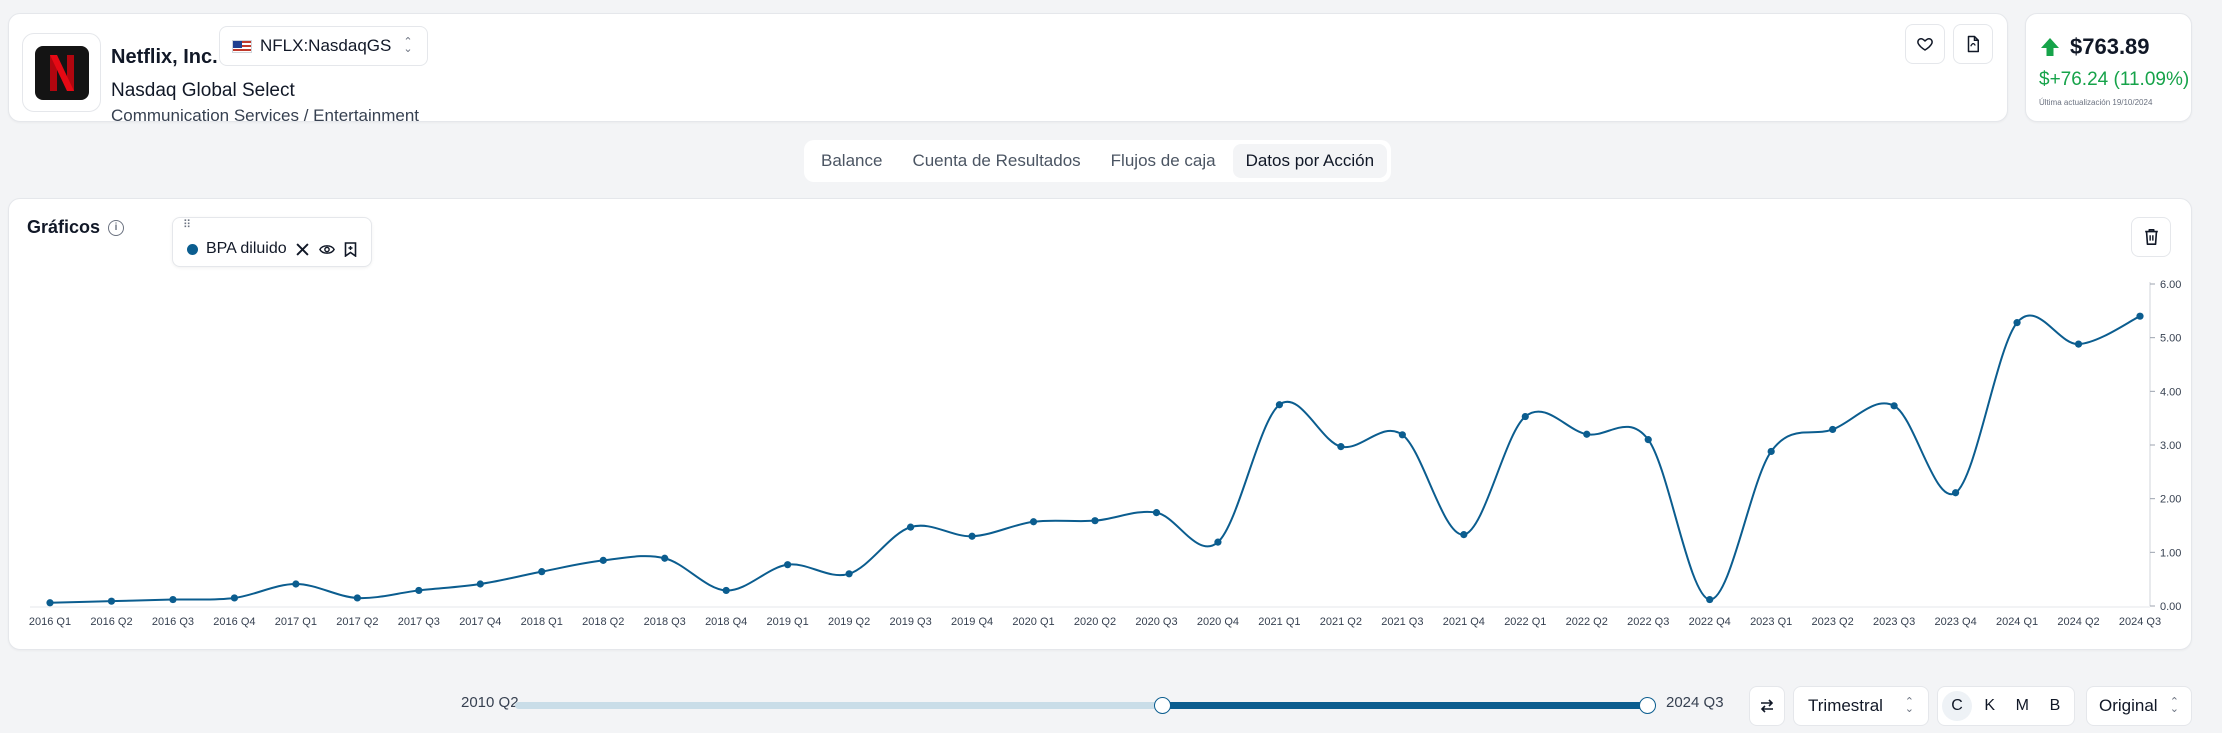 Image resolution: width=2222 pixels, height=733 pixels. What do you see at coordinates (234, 622) in the screenshot?
I see `x-tick-label: 2016 Q4` at bounding box center [234, 622].